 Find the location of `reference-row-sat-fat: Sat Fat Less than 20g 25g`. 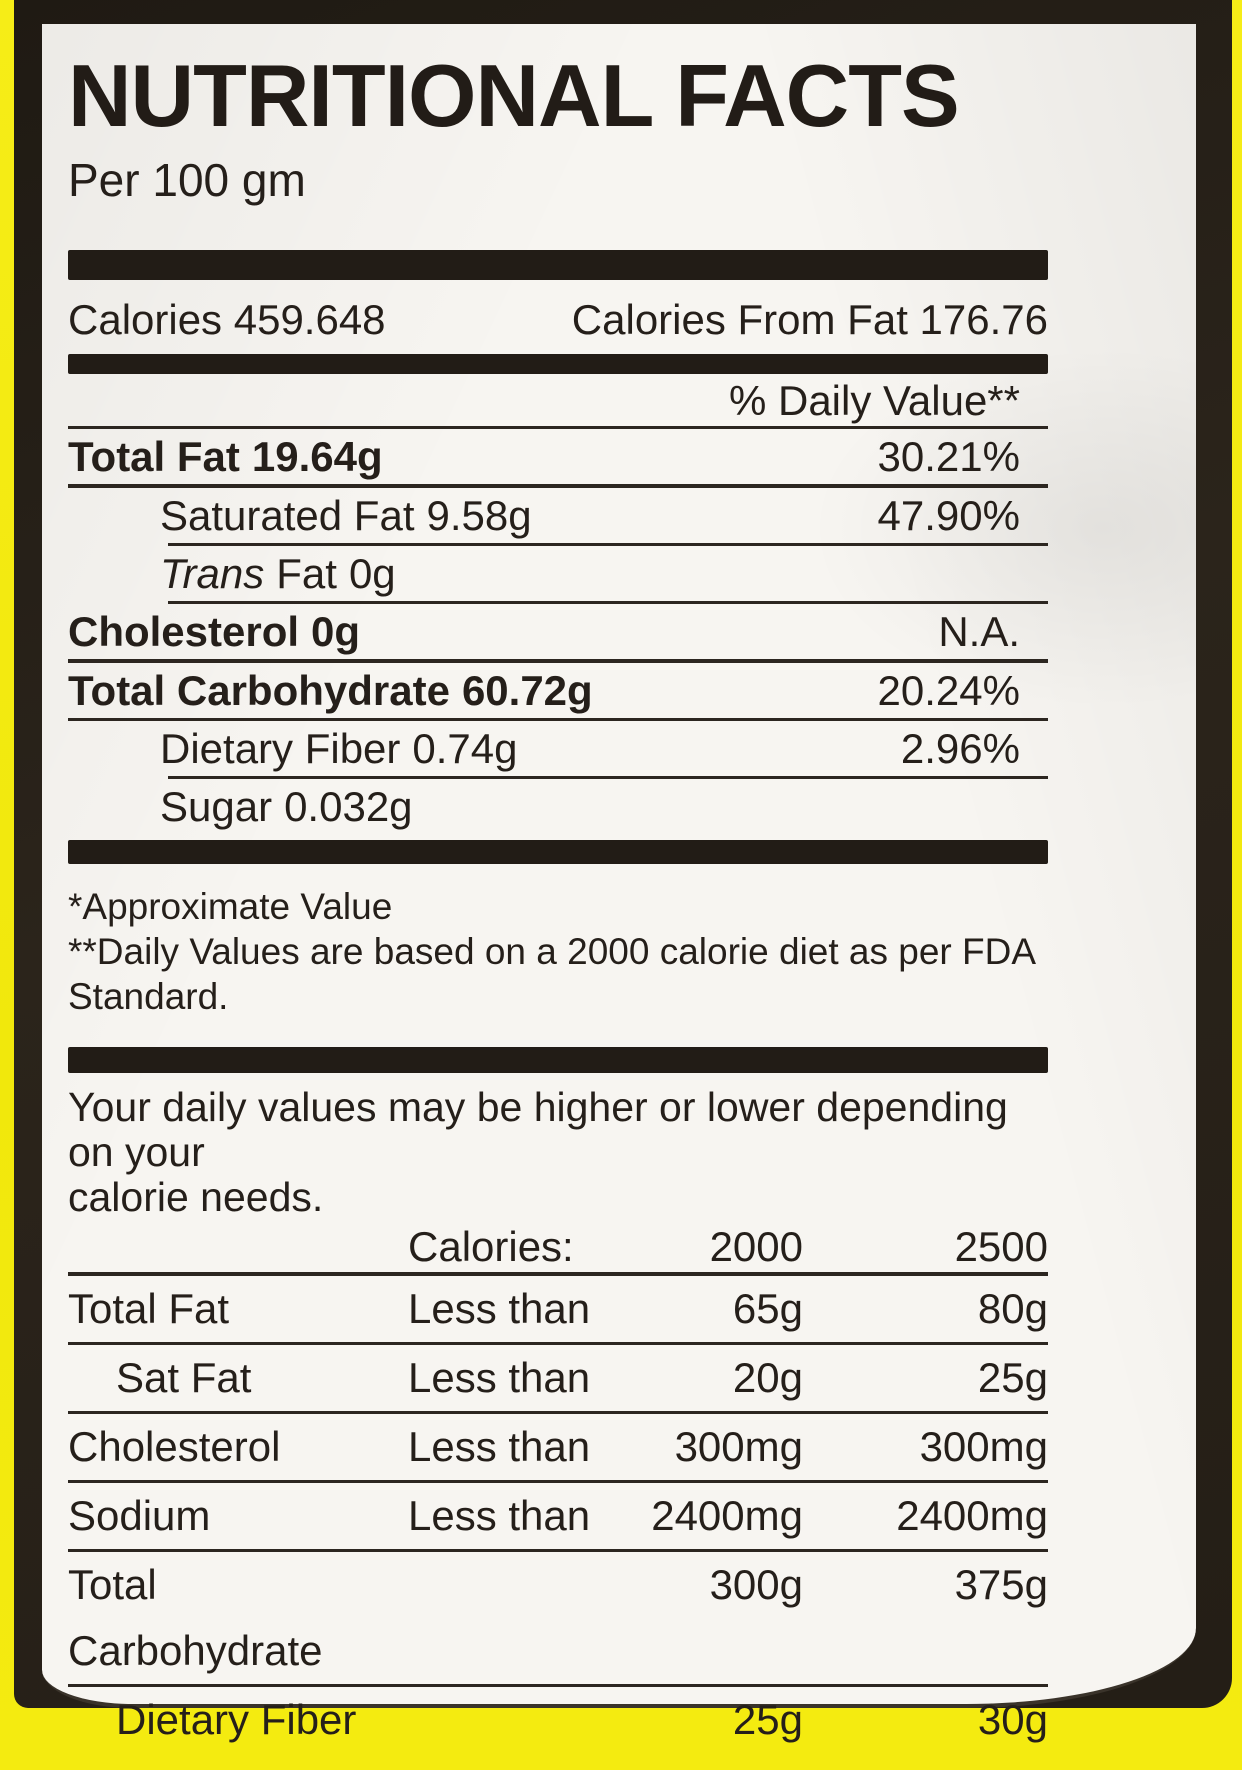

reference-row-sat-fat: Sat Fat Less than 20g 25g is located at coordinates (558, 1378).